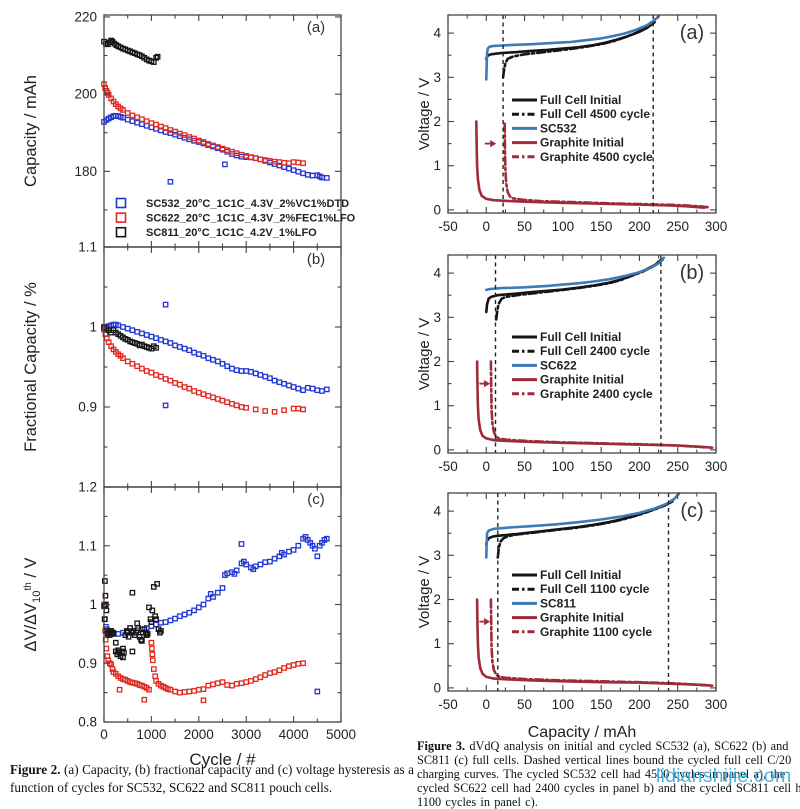  Describe the element at coordinates (716, 466) in the screenshot. I see `x-tick-label: 300` at that location.